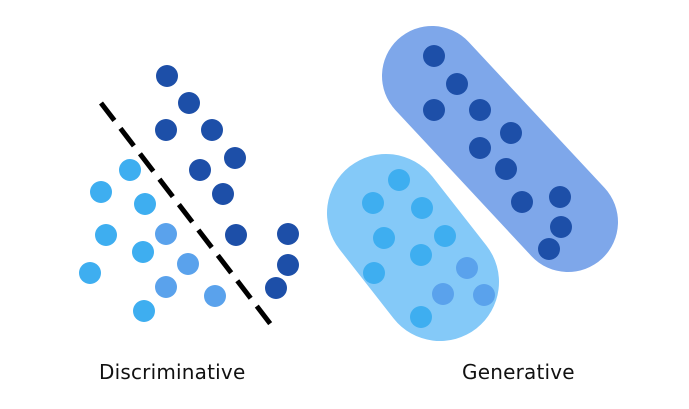 This screenshot has width=689, height=409. I want to click on decision-boundary, so click(186, 214).